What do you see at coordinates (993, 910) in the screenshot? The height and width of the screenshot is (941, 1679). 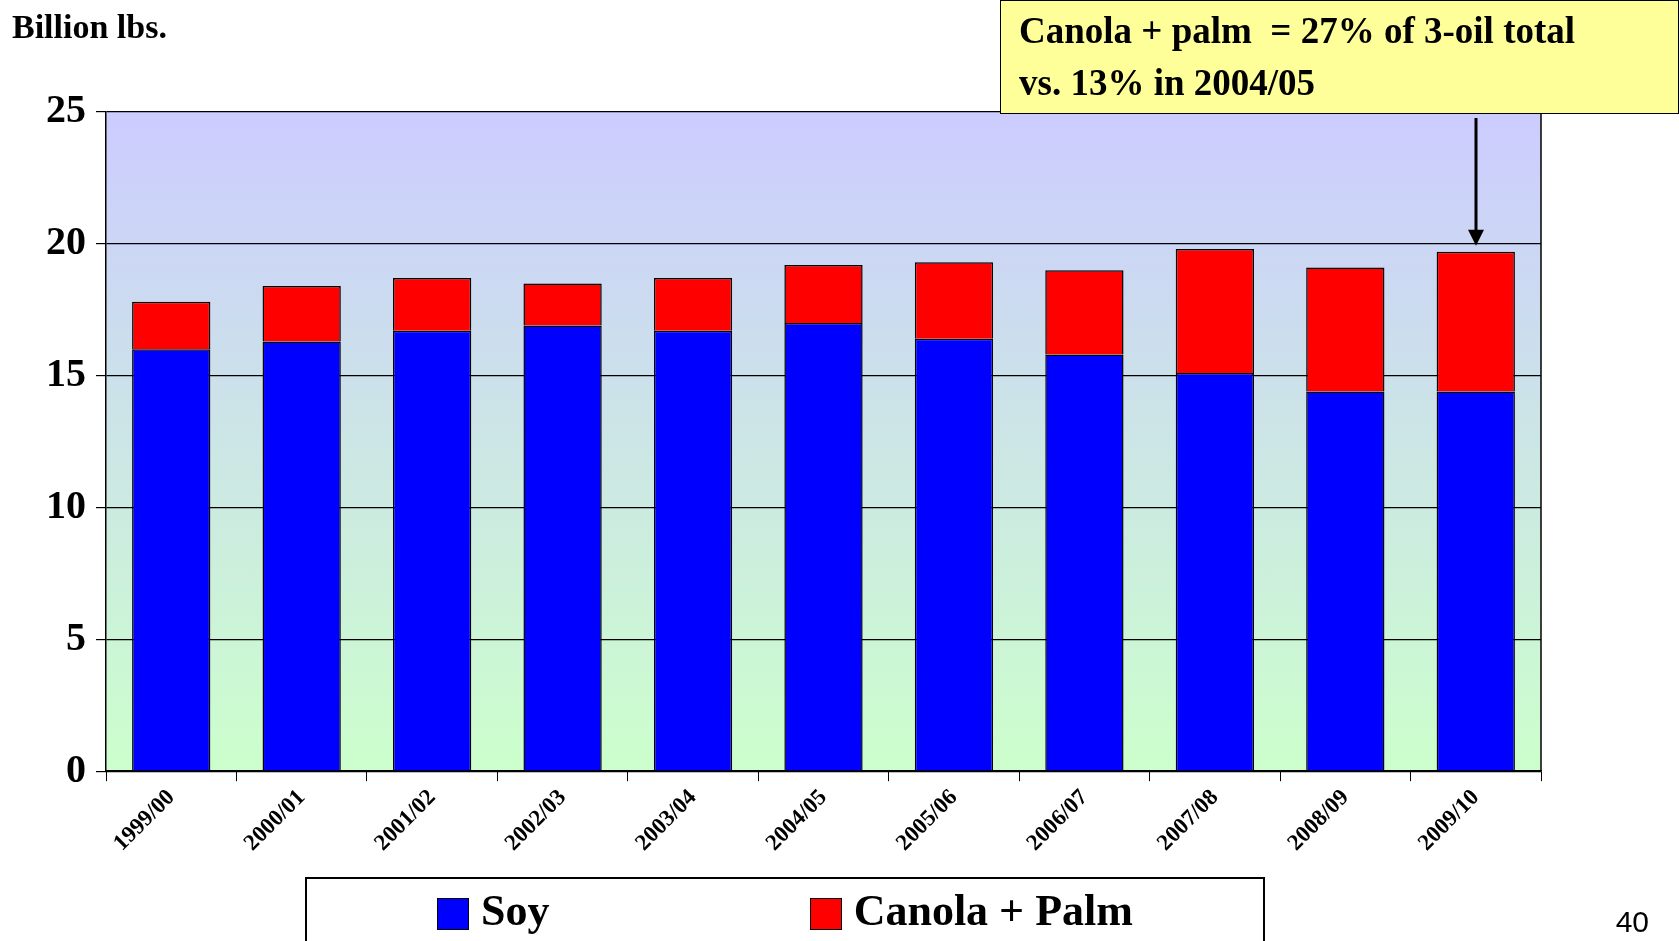 I see `legend-label: Canola + Palm` at bounding box center [993, 910].